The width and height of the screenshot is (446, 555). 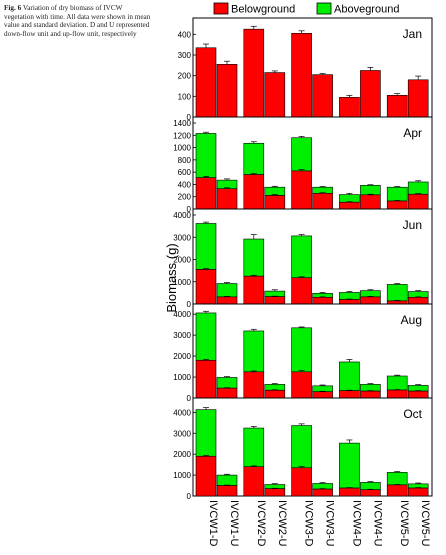 What do you see at coordinates (377, 523) in the screenshot?
I see `x-tick-label: IVCW4-U` at bounding box center [377, 523].